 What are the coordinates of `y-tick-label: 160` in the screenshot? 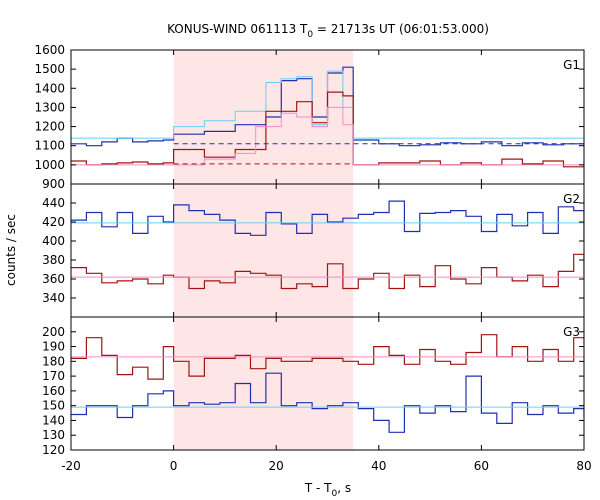 It's located at (53, 391).